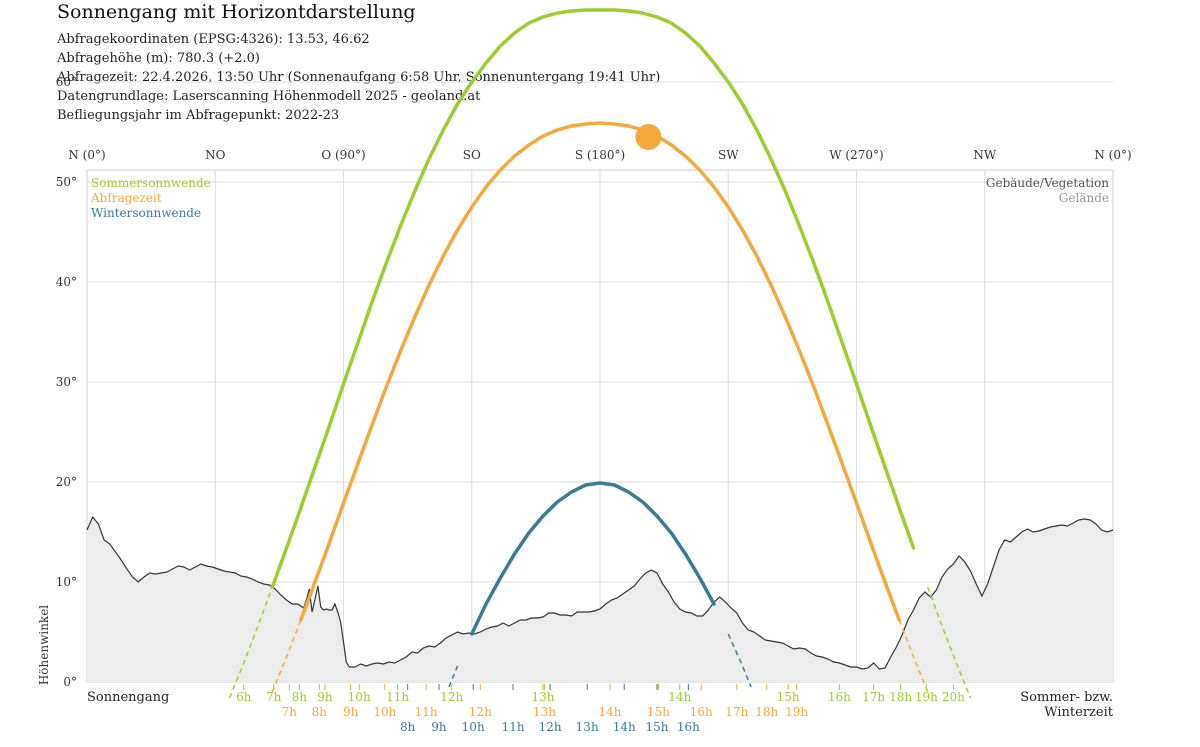 Image resolution: width=1200 pixels, height=747 pixels. I want to click on legend-entry-right: Gelände, so click(1084, 198).